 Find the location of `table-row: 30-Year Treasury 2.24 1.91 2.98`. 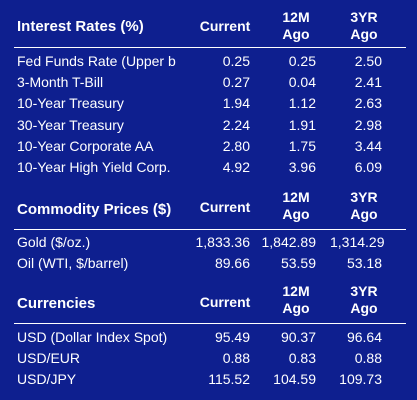

table-row: 30-Year Treasury 2.24 1.91 2.98 is located at coordinates (208, 125).